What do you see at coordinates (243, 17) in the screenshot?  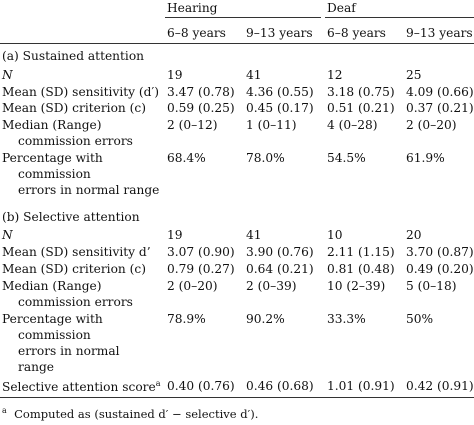 I see `group-rule-hearing` at bounding box center [243, 17].